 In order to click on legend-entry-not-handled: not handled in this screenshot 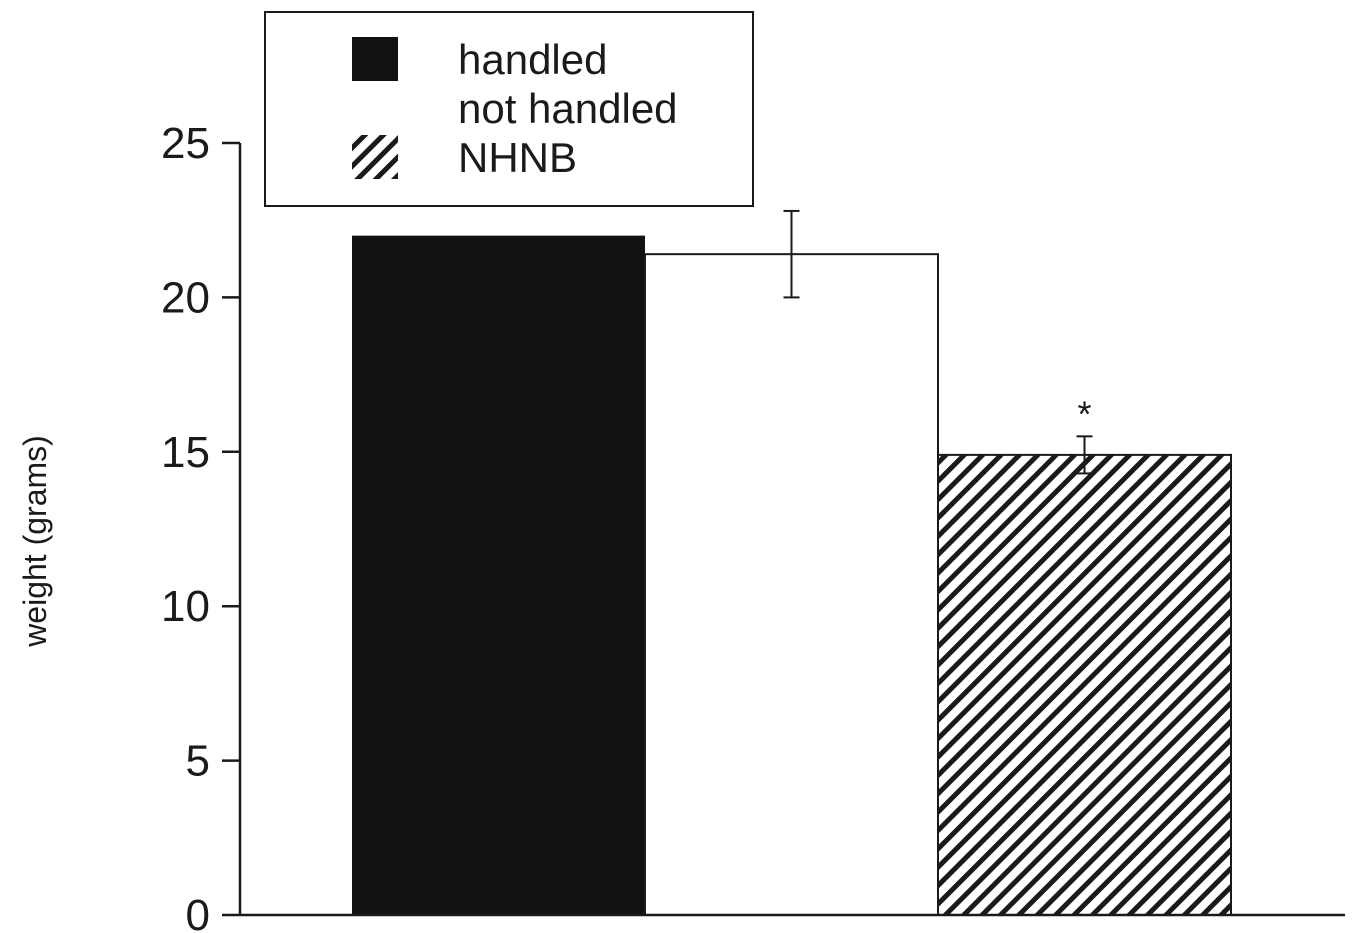, I will do `click(515, 108)`.